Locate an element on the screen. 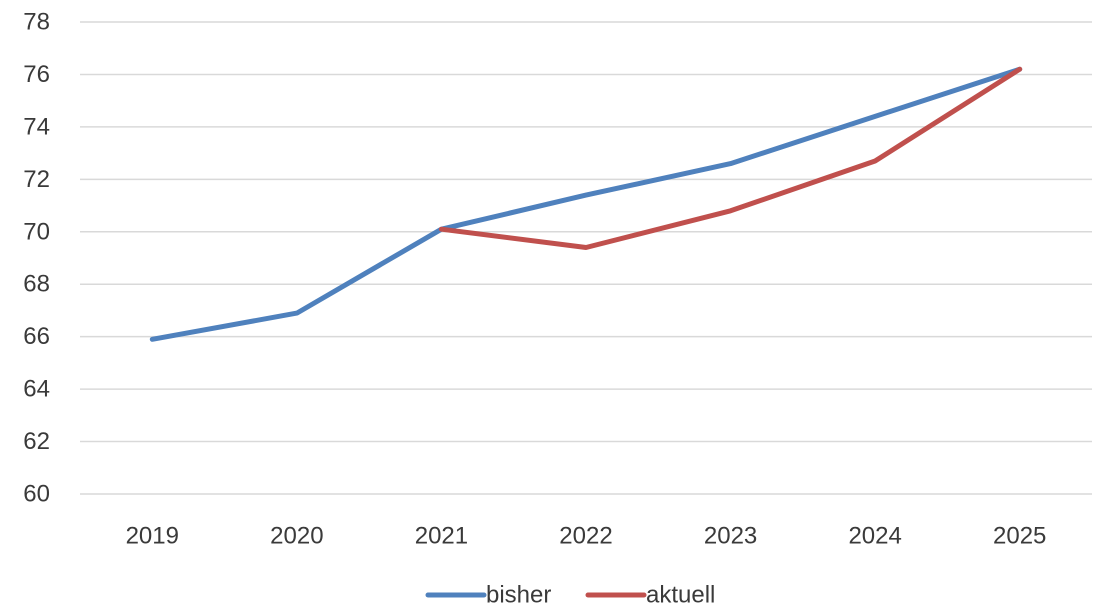 The width and height of the screenshot is (1106, 608). x-axis-tick-labels: 2019 2020 2021 2022 2023 2024 2025 is located at coordinates (586, 536).